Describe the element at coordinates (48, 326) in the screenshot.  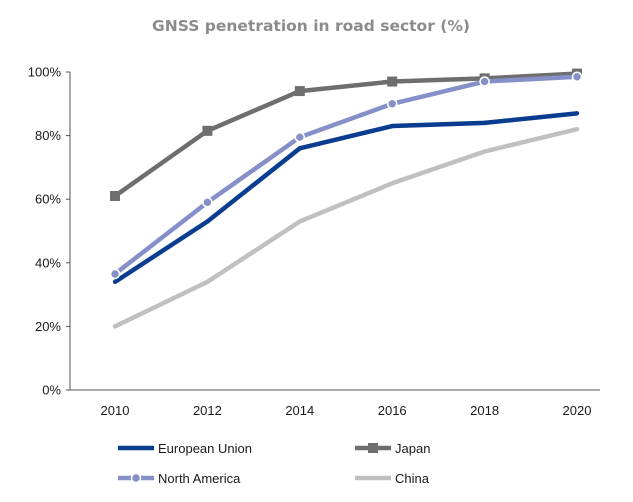
I see `y-tick-label: 20%` at that location.